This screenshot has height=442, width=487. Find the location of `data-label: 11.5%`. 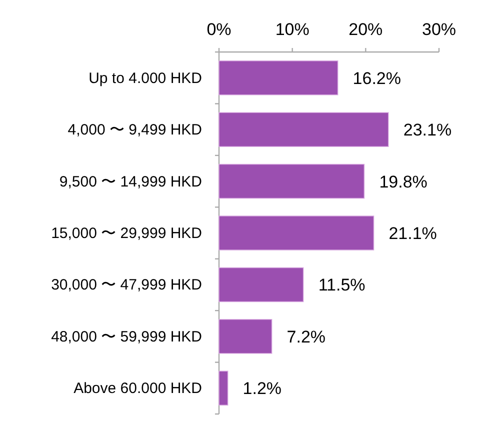

data-label: 11.5% is located at coordinates (342, 285).